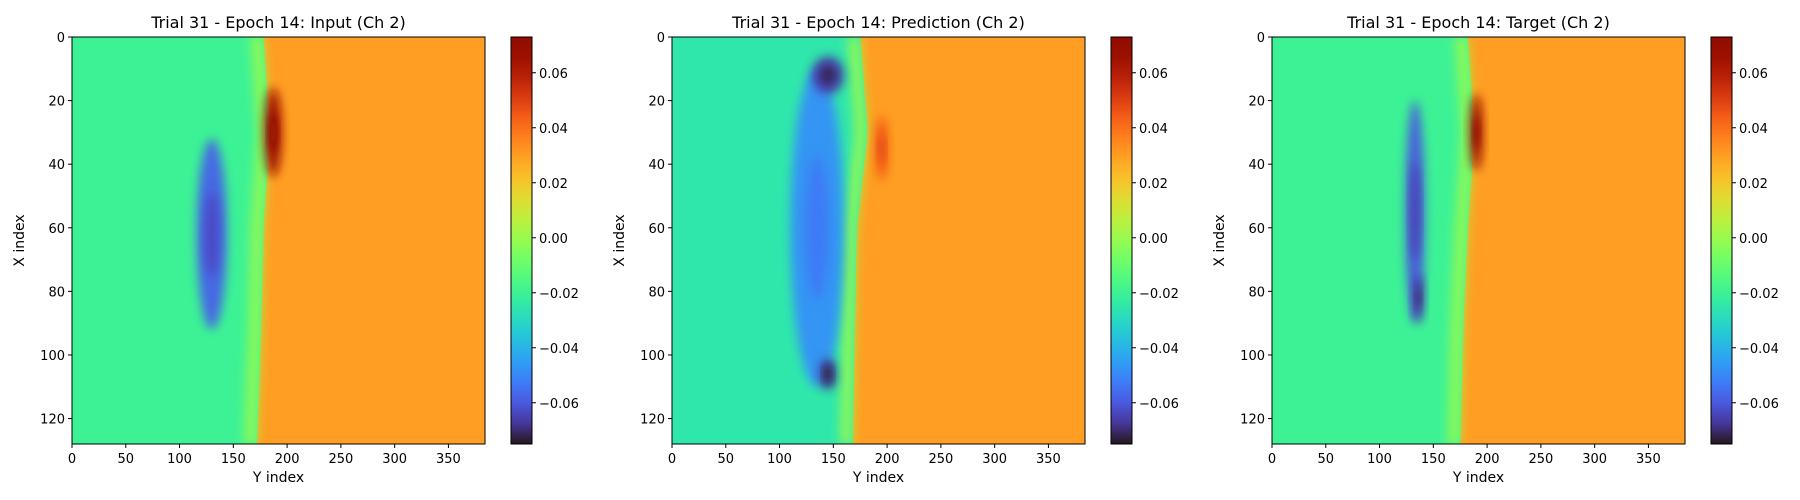 This screenshot has height=500, width=1800. I want to click on chart-title: Trial 31 - Epoch 14: Input (Ch 2), so click(278, 22).